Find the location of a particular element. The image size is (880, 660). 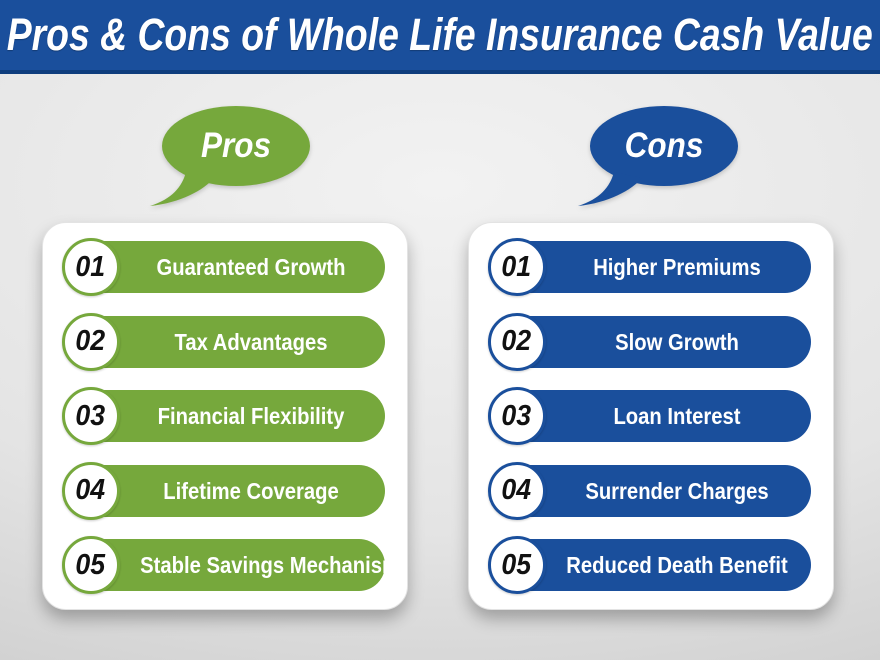

cons-item-1: 01 Higher Premiums is located at coordinates (649, 267).